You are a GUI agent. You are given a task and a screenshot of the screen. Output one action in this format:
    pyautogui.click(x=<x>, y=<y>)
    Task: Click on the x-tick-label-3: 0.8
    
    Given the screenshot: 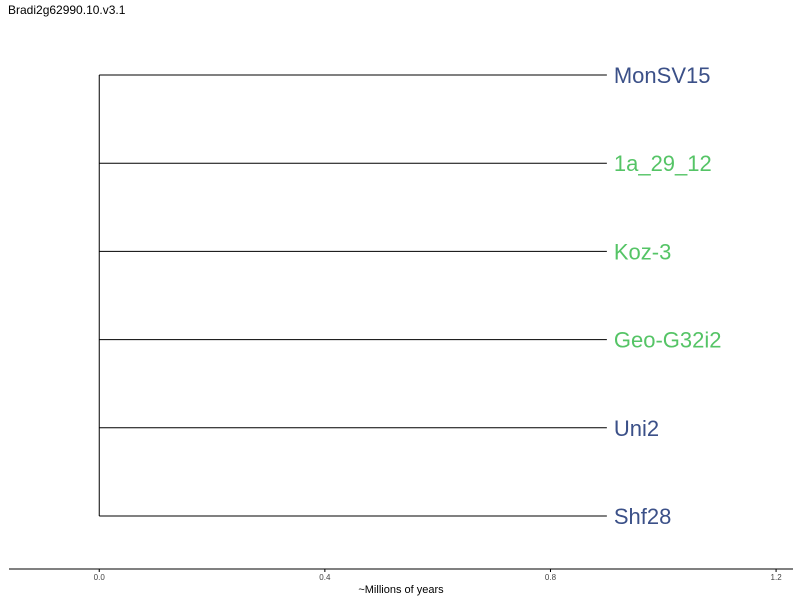 What is the action you would take?
    pyautogui.click(x=551, y=577)
    